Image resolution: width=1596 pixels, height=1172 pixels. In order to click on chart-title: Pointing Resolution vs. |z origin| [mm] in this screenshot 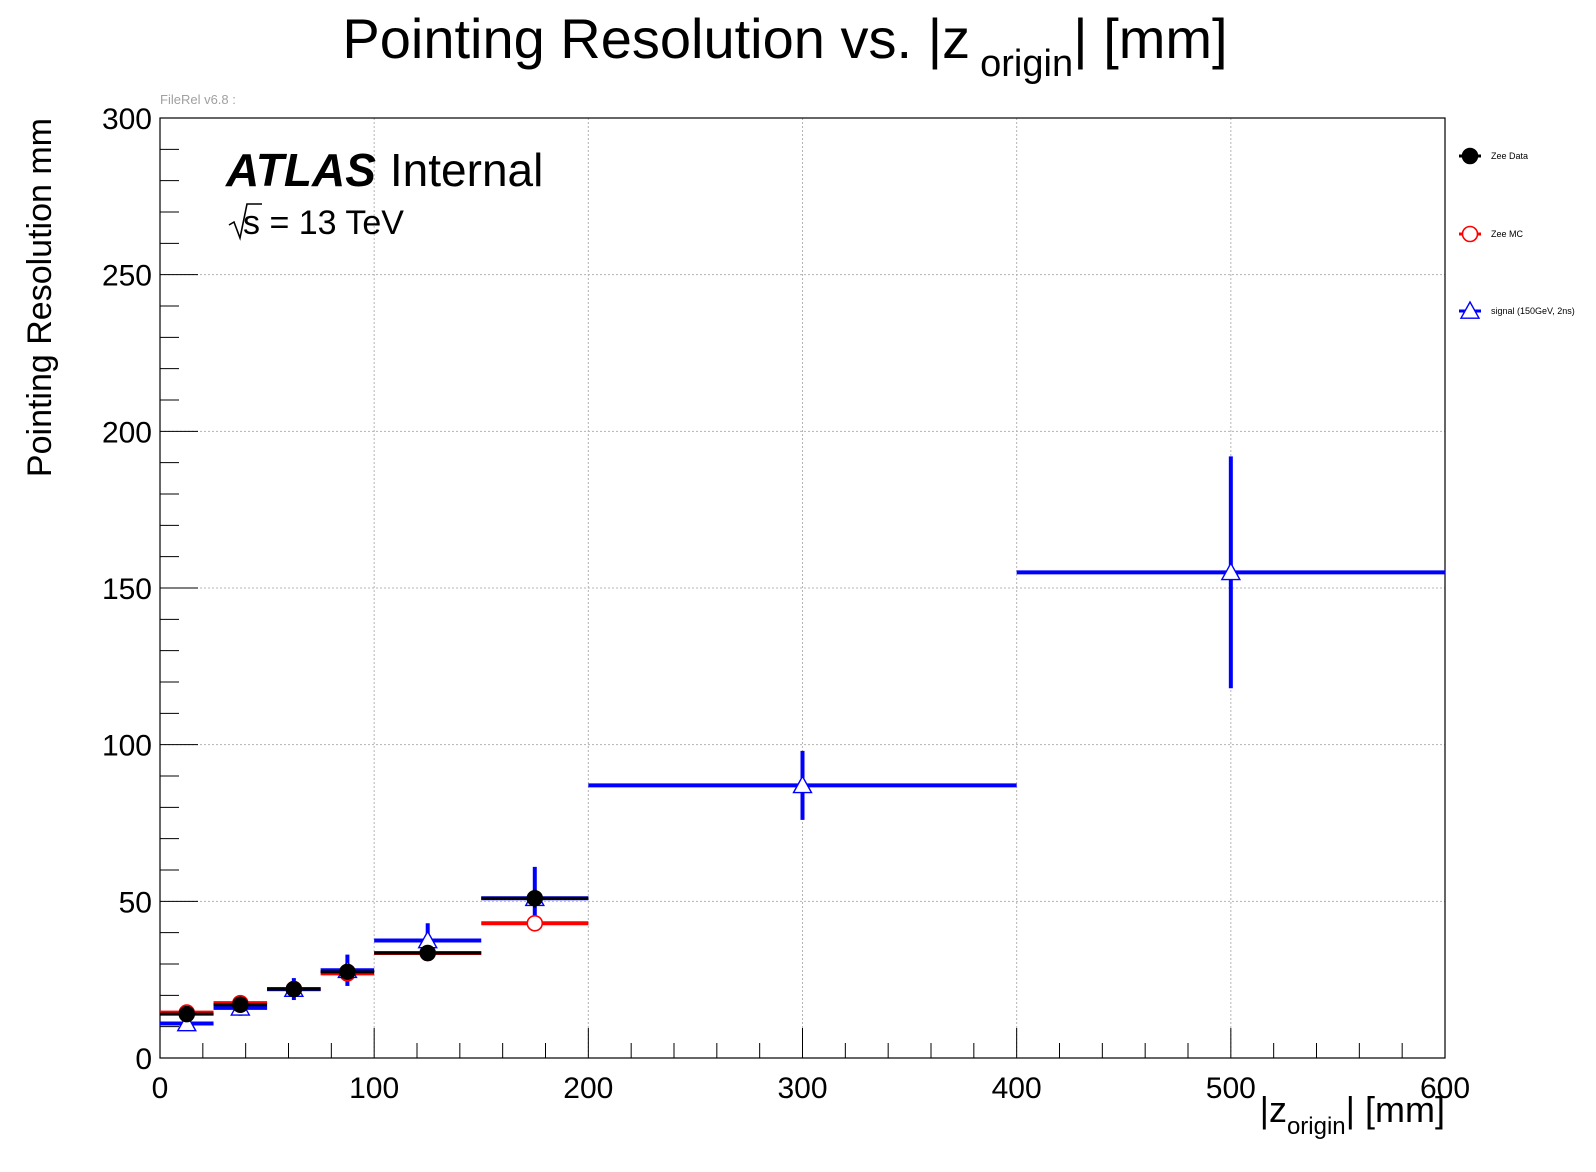, I will do `click(784, 46)`.